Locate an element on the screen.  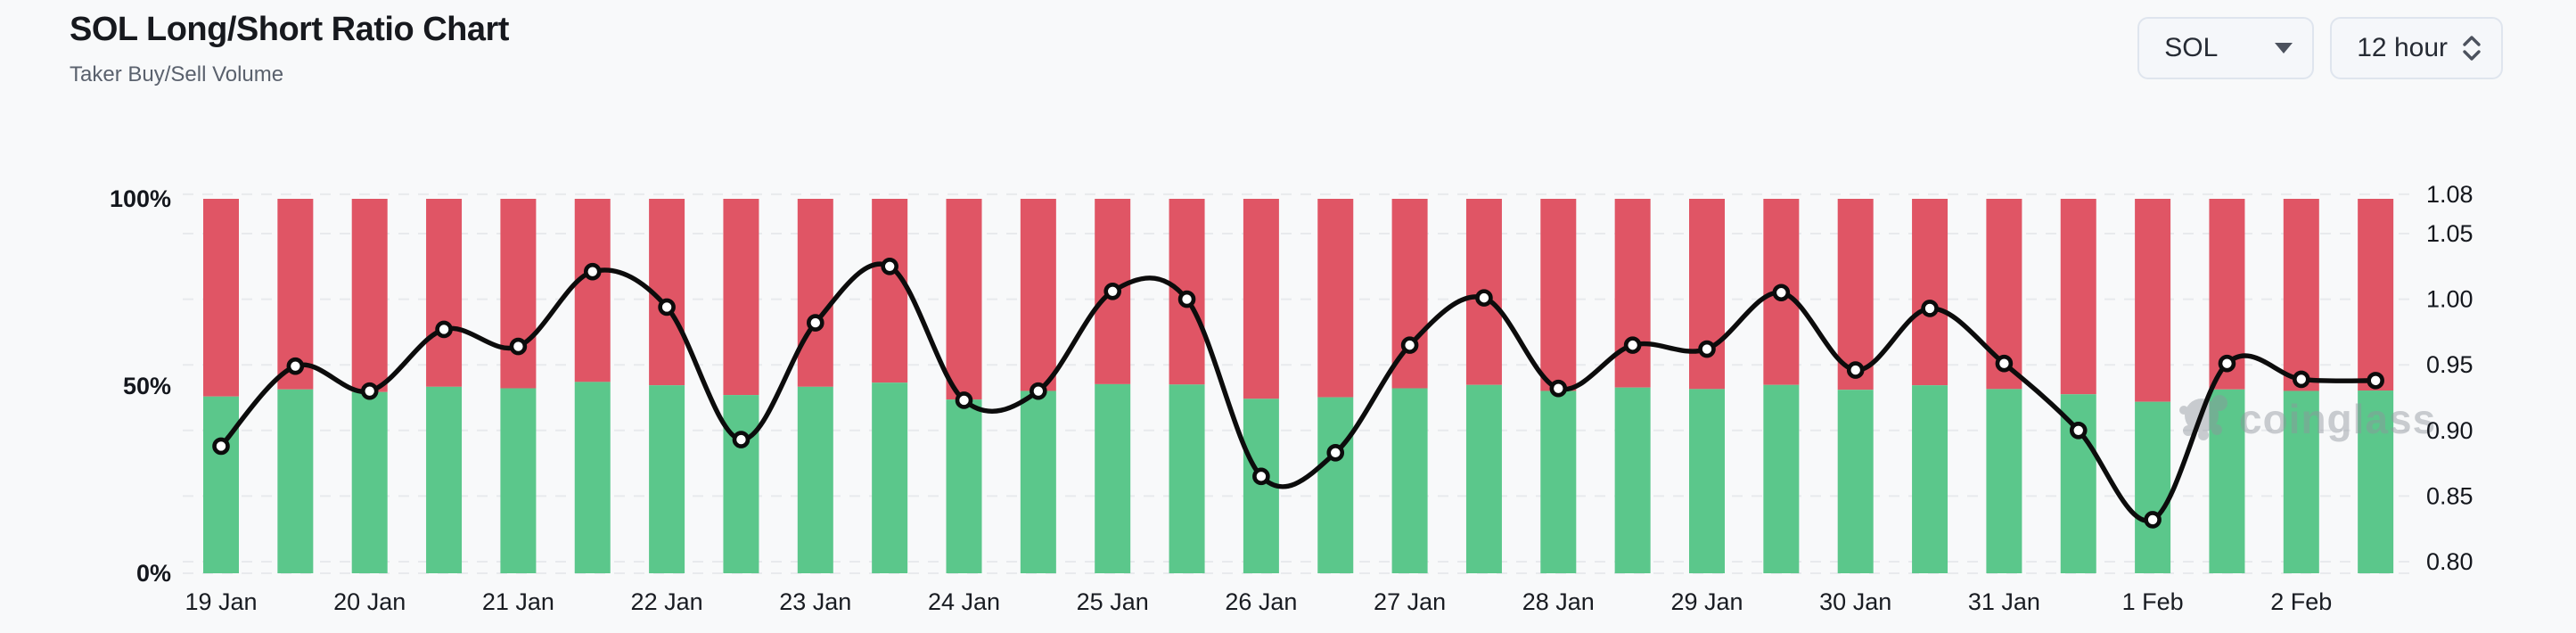
left-axis-label: 50% is located at coordinates (147, 386).